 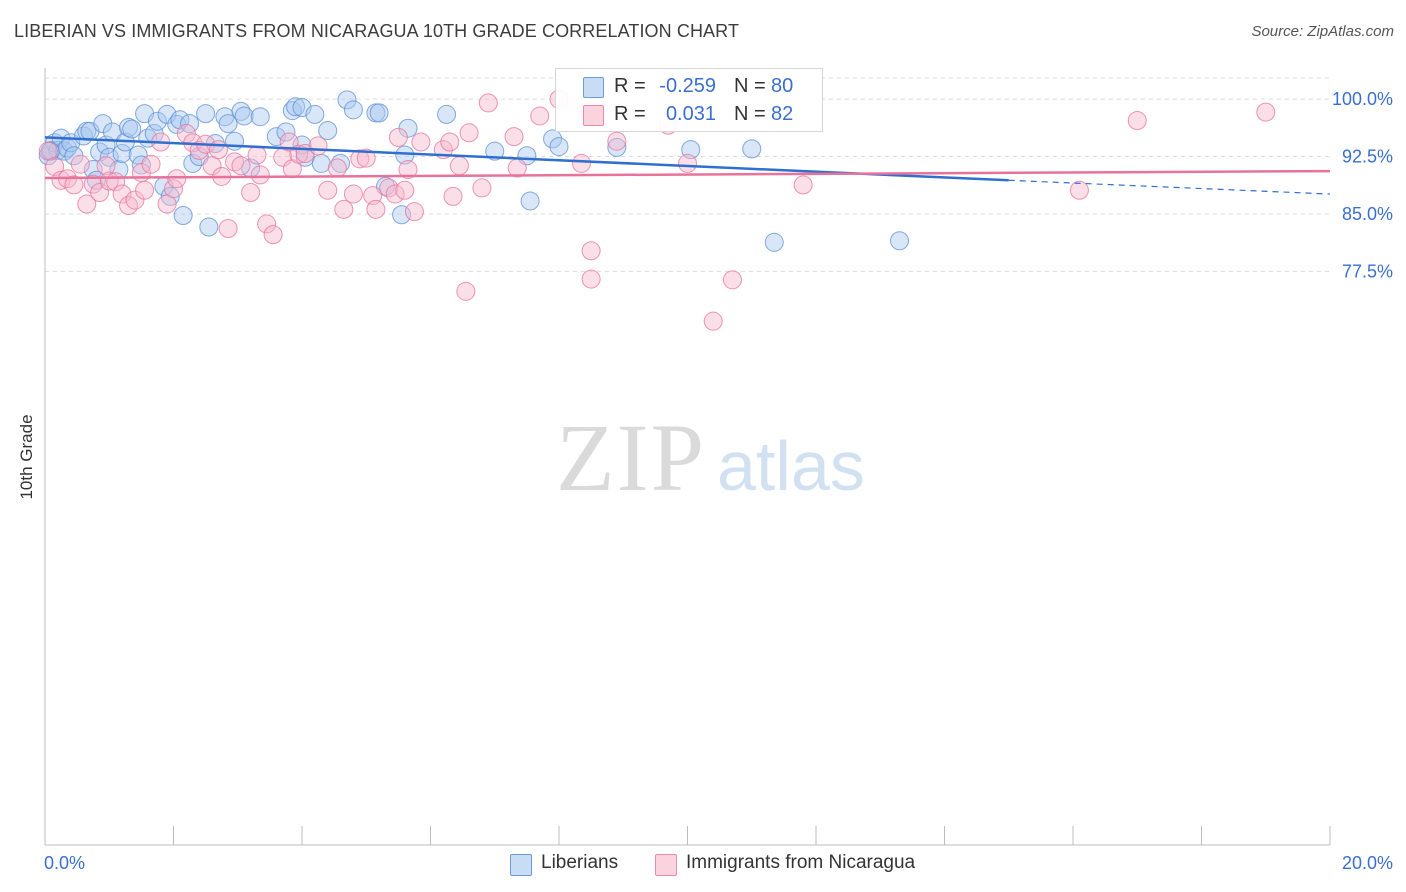 What do you see at coordinates (782, 114) in the screenshot?
I see `n-value: 82` at bounding box center [782, 114].